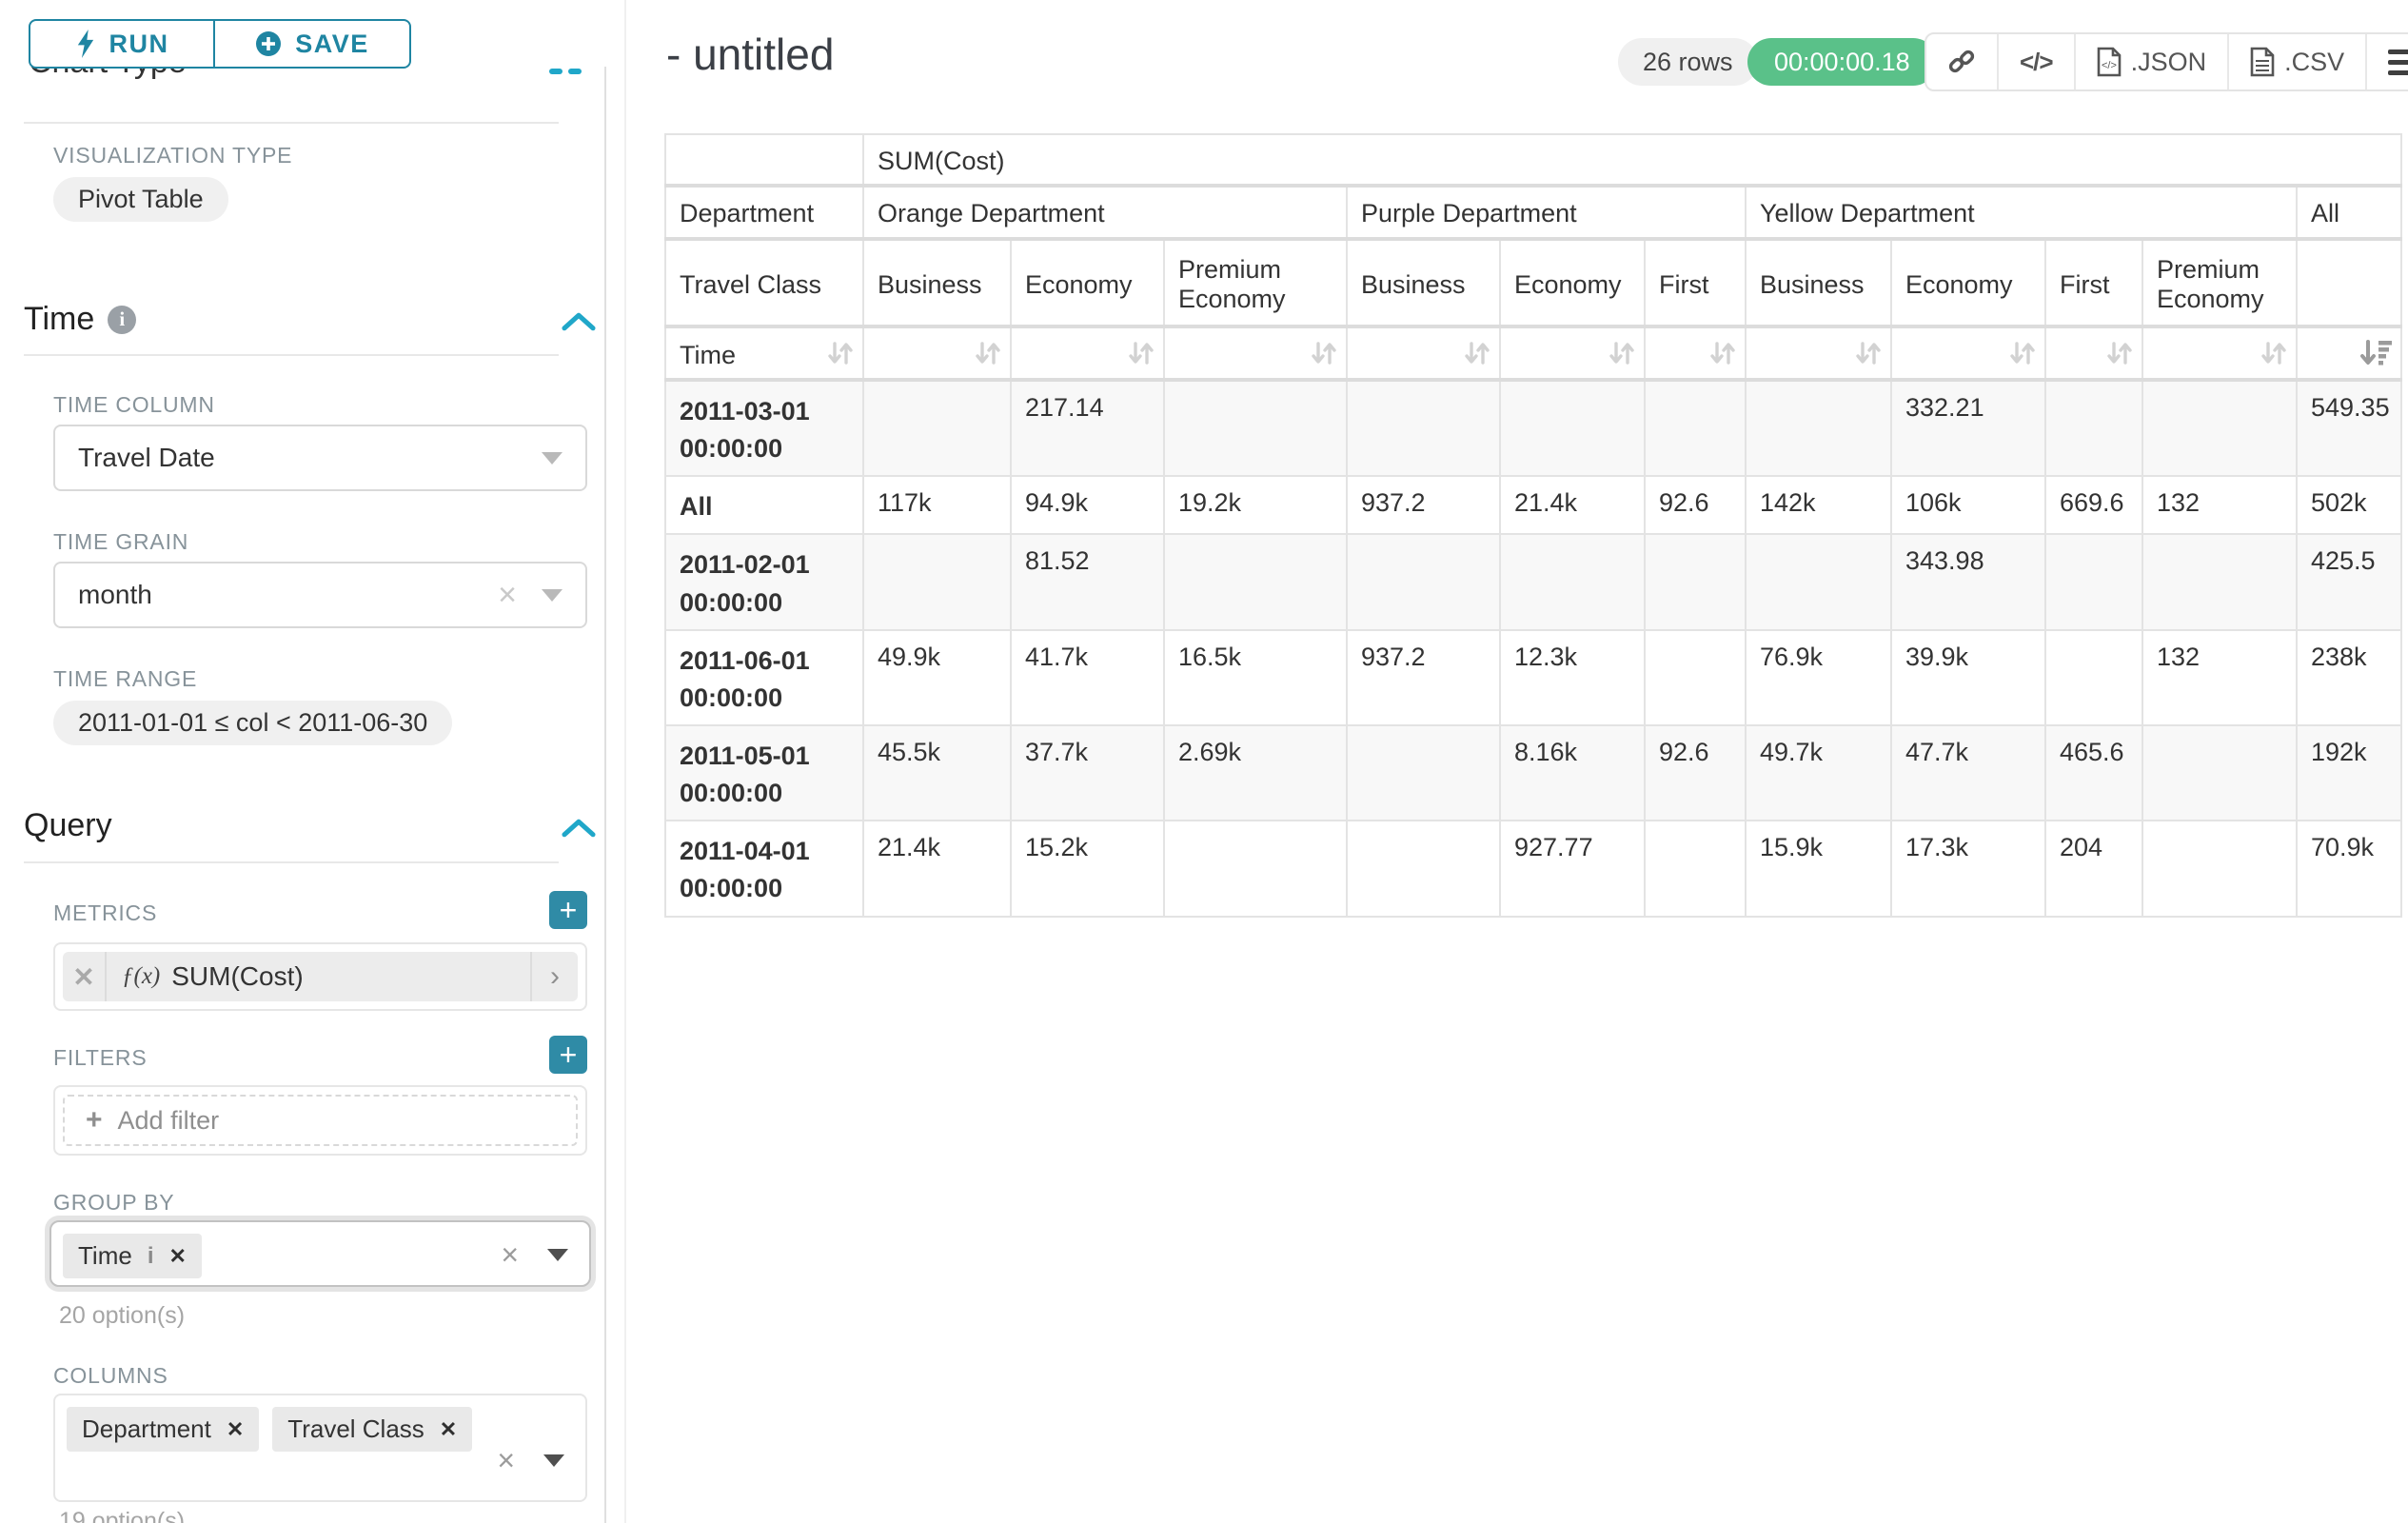 The image size is (2408, 1523). Describe the element at coordinates (320, 1253) in the screenshot. I see `group-by-select: Time i ✕ ×` at that location.